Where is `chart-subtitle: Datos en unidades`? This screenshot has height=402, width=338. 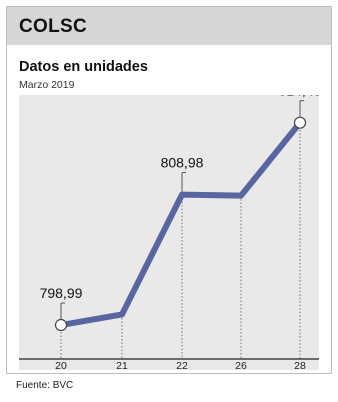
chart-subtitle: Datos en unidades is located at coordinates (83, 67).